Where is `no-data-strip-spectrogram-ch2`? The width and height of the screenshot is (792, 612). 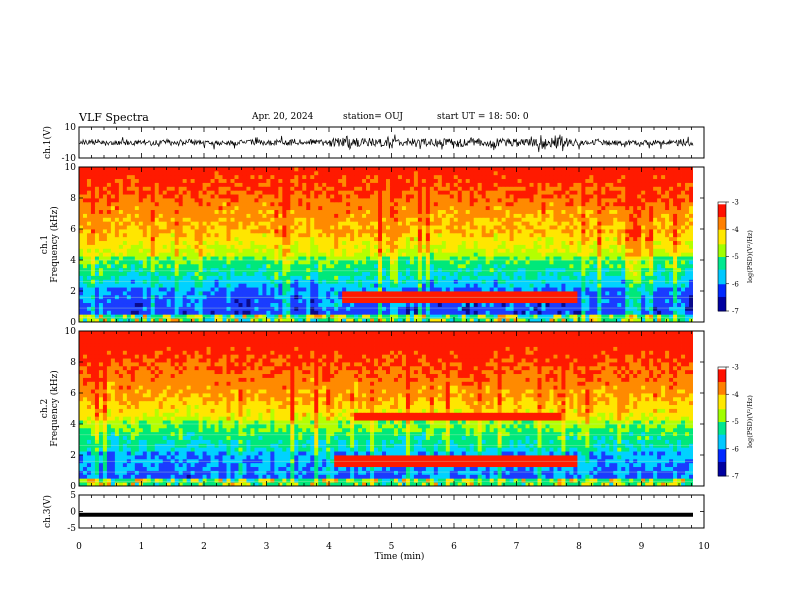
no-data-strip-spectrogram-ch2 is located at coordinates (698, 408).